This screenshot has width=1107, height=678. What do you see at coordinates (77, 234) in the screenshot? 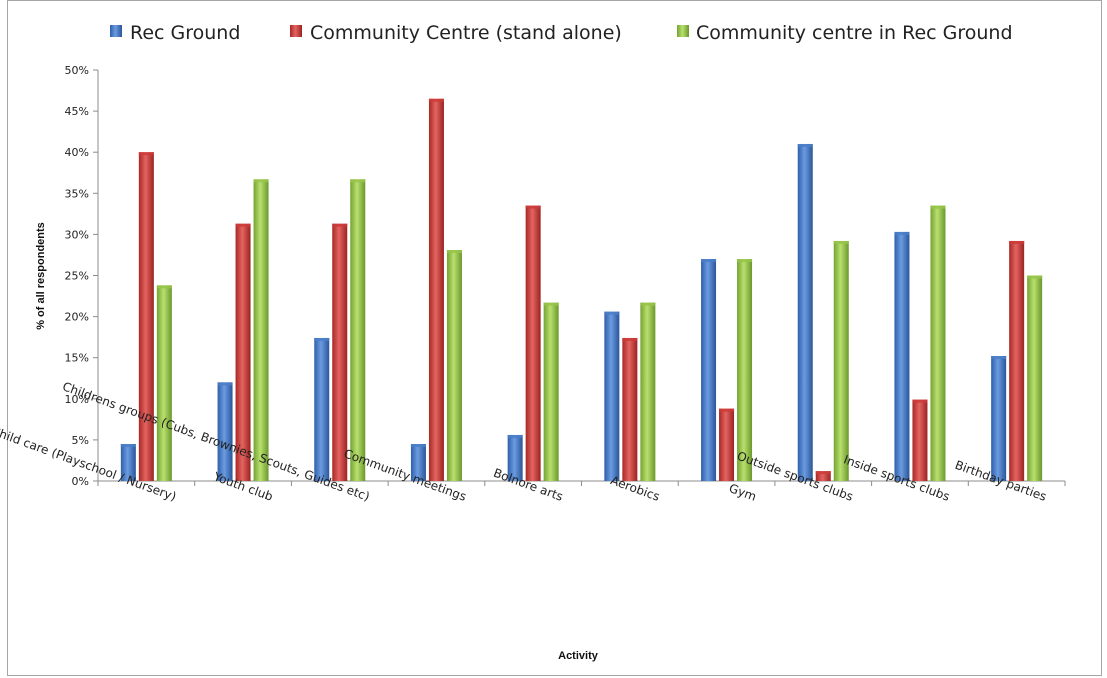
I see `y-tick-label: 30%` at bounding box center [77, 234].